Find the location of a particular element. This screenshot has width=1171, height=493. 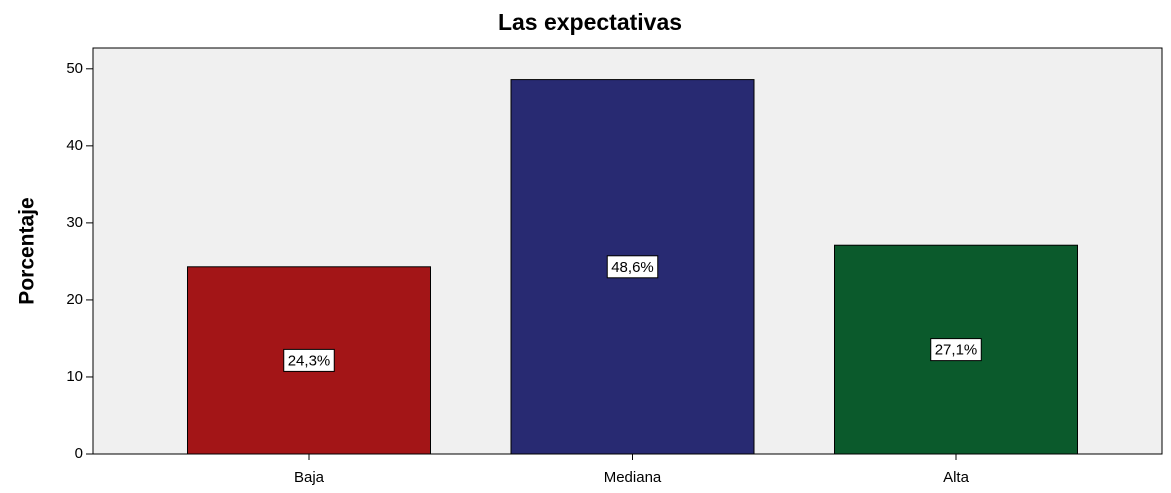

data-label: 48,6% is located at coordinates (632, 267).